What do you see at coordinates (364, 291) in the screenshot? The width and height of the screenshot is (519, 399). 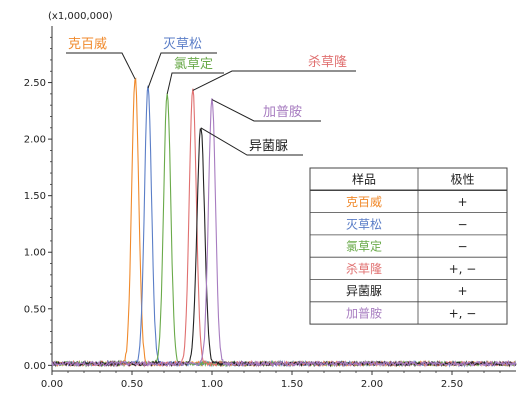 I see `table-sample-cell: 异菌脲` at bounding box center [364, 291].